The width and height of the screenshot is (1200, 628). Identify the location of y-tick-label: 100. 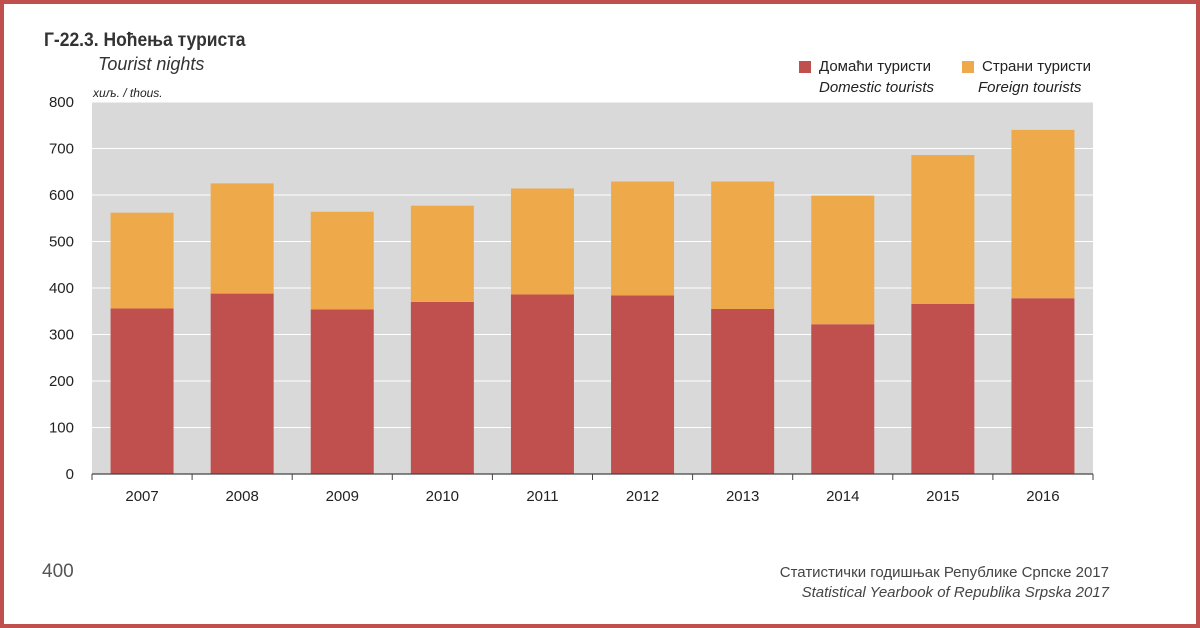
(61, 428).